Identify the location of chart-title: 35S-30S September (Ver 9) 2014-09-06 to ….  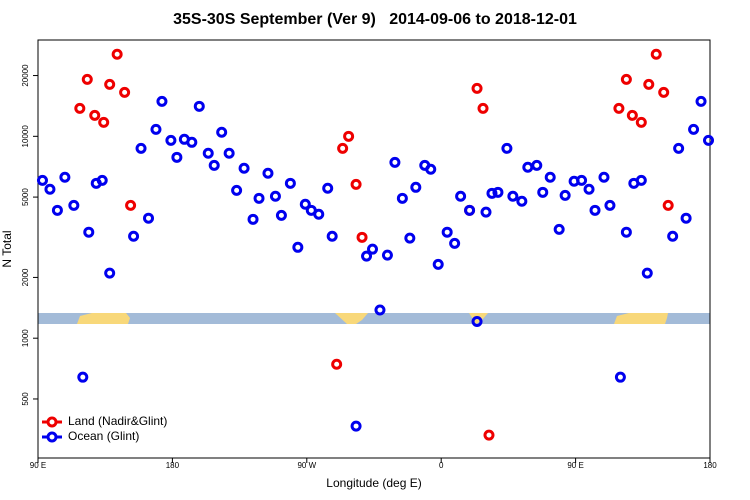
(375, 19).